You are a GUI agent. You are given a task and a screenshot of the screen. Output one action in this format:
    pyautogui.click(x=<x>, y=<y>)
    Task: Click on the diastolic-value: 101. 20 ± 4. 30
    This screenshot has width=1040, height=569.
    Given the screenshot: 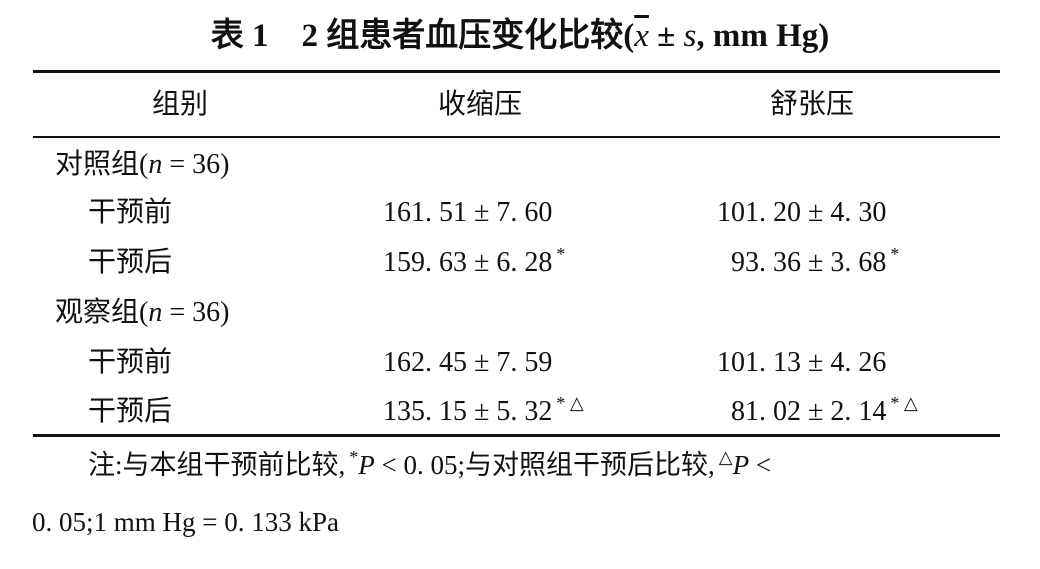 What is the action you would take?
    pyautogui.click(x=803, y=214)
    